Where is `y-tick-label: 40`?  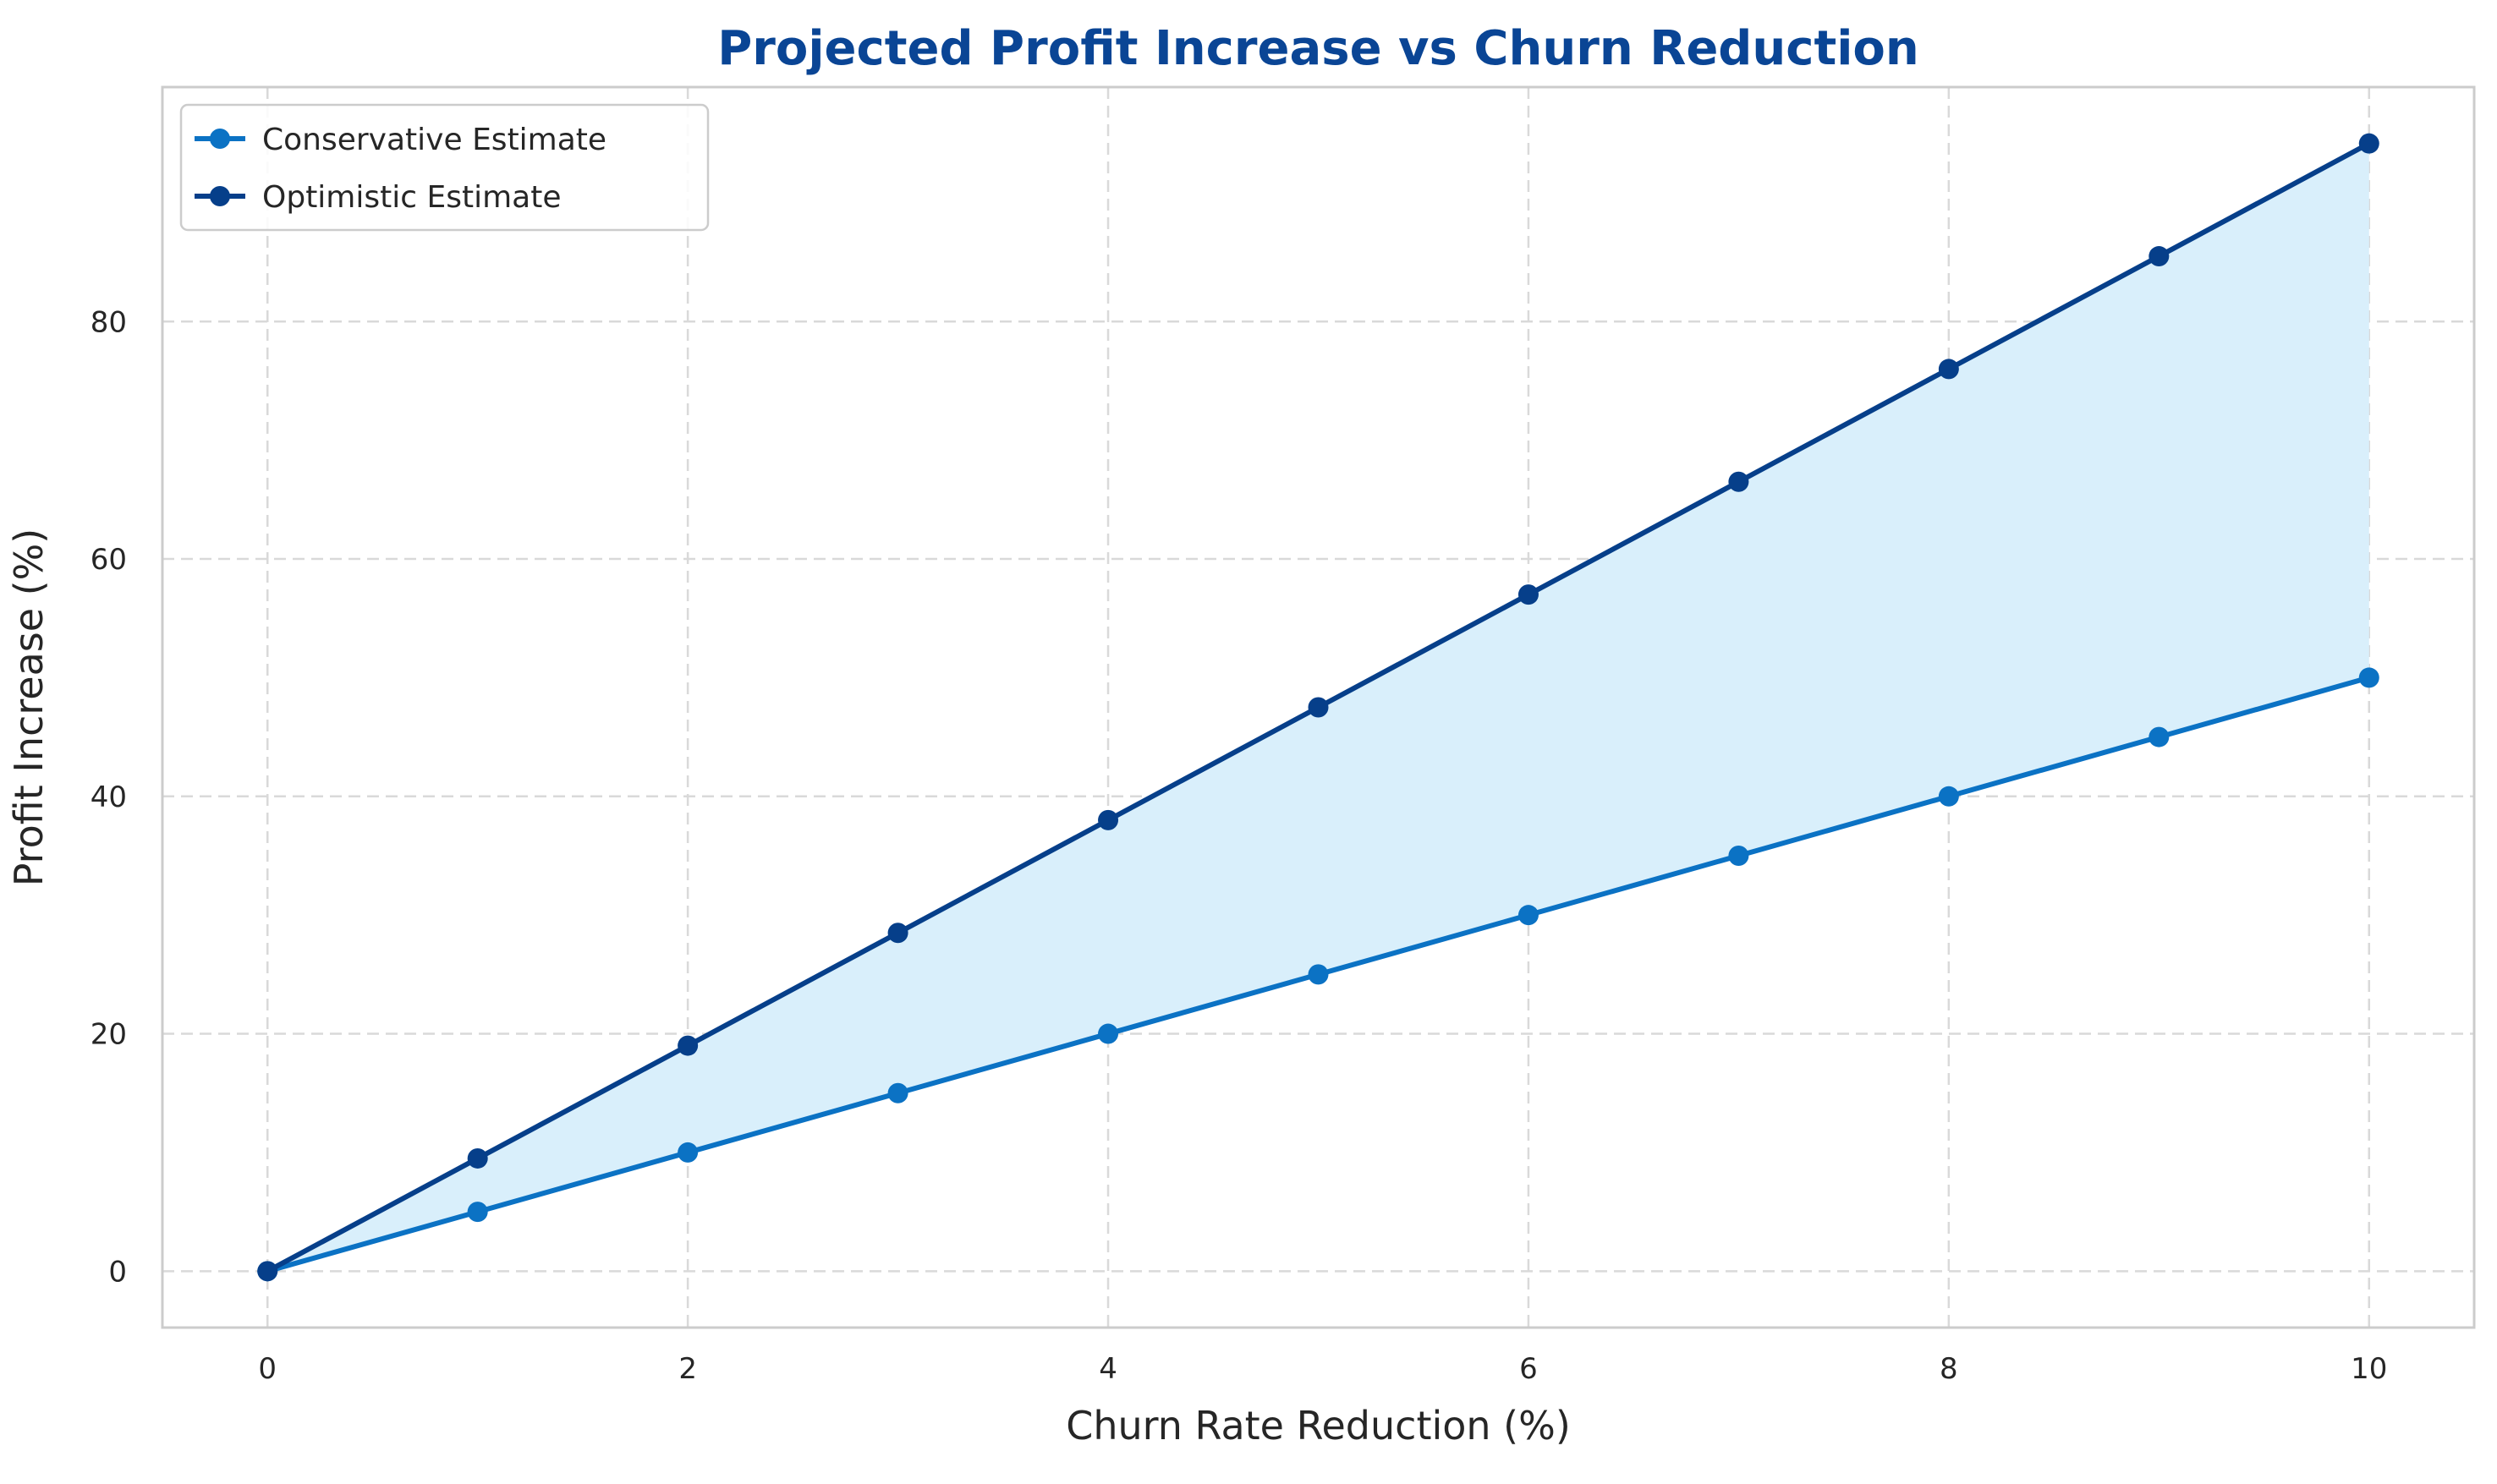 y-tick-label: 40 is located at coordinates (109, 797).